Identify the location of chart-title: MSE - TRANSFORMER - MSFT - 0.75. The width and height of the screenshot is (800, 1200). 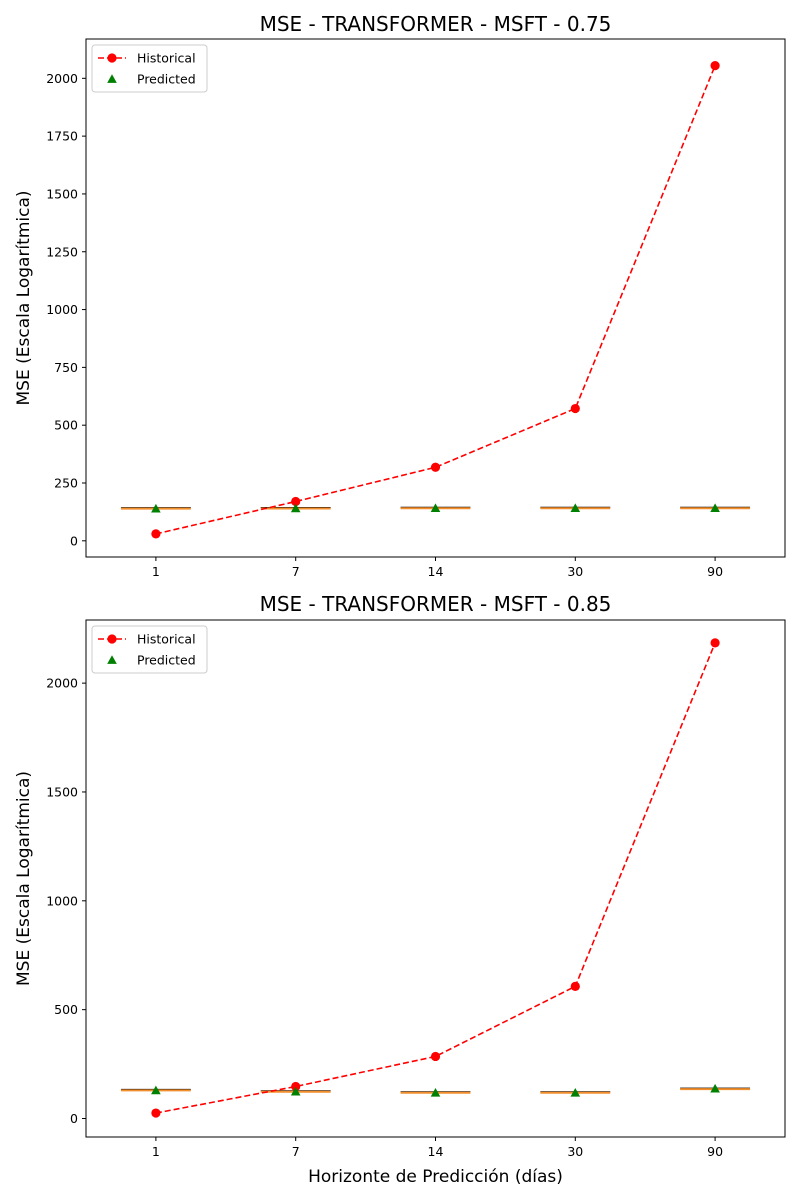
(436, 24).